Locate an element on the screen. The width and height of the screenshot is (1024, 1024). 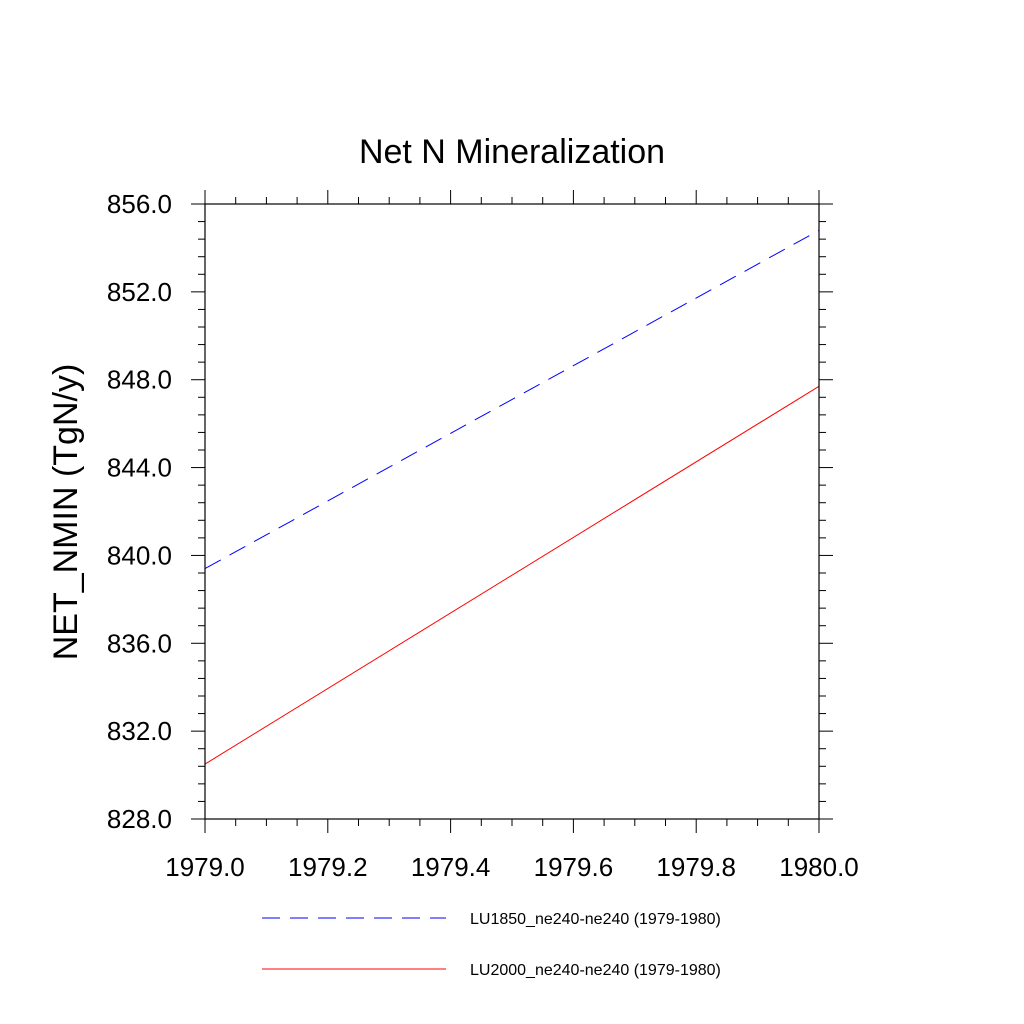
y-tick-label: 828.0 is located at coordinates (139, 819).